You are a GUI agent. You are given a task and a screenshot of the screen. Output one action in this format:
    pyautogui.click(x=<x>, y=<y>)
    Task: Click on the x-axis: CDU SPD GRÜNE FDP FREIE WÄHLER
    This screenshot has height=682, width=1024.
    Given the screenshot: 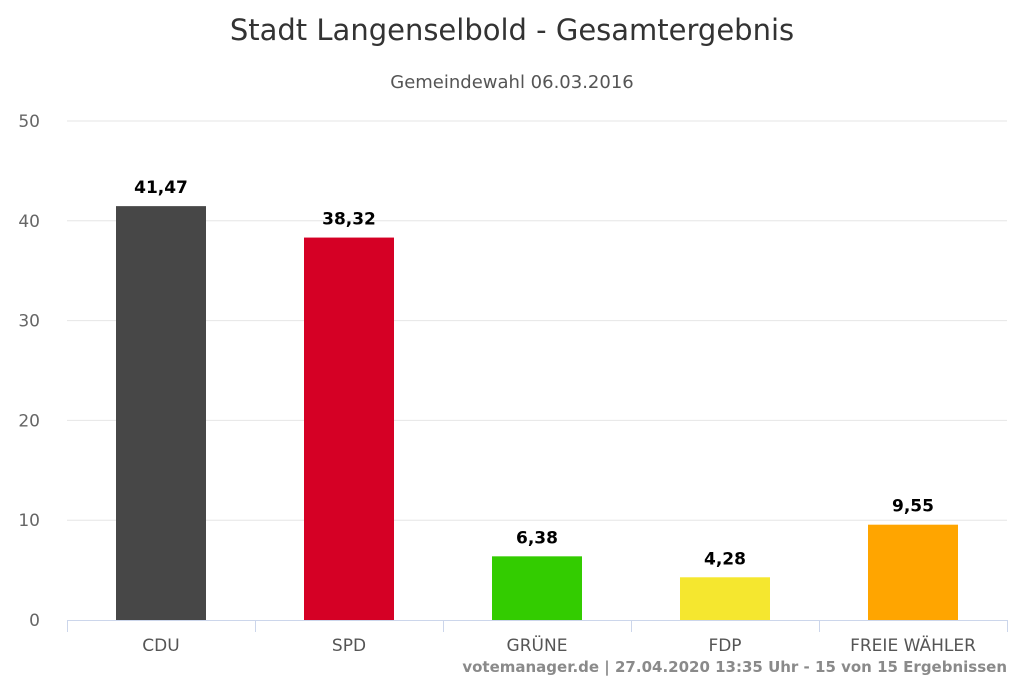 What is the action you would take?
    pyautogui.click(x=537, y=638)
    